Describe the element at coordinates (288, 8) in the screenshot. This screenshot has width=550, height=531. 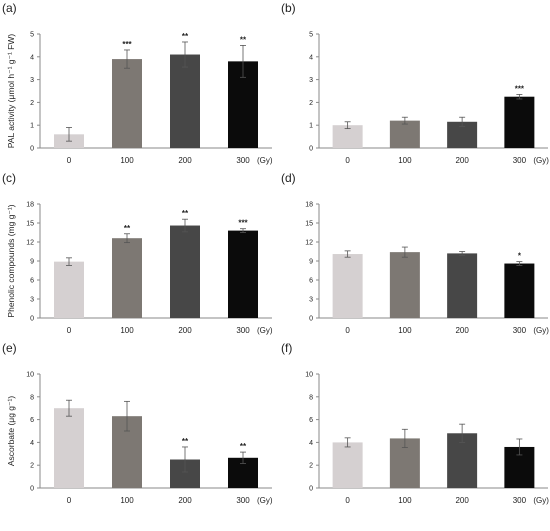
I see `panel-label: (b)` at that location.